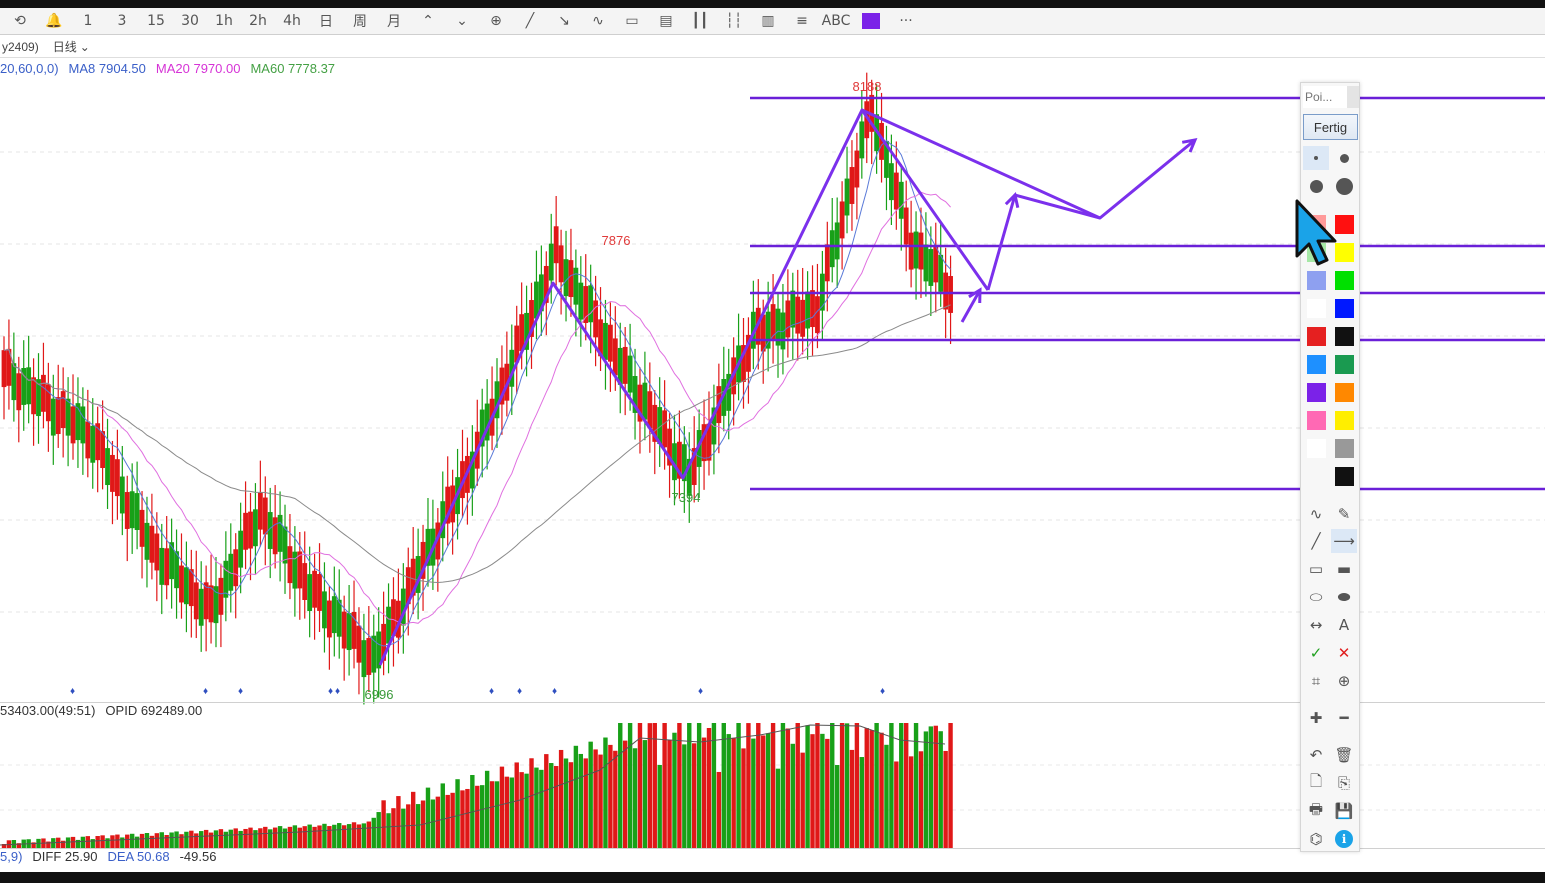 The height and width of the screenshot is (883, 1545). I want to click on toolbar-item-17: ∿, so click(598, 21).